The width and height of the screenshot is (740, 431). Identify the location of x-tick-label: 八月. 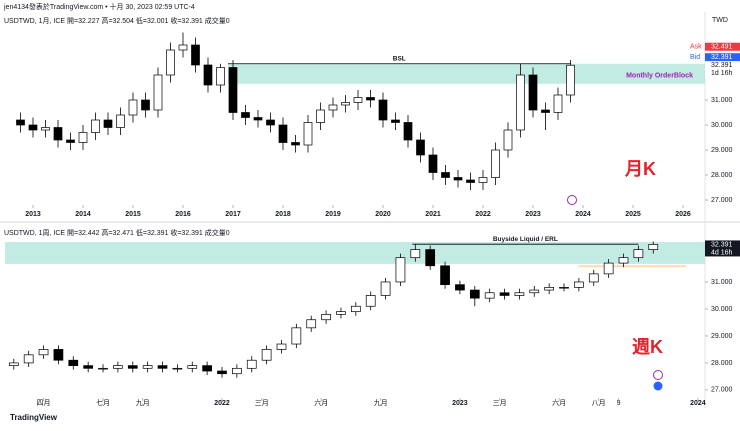
(599, 403).